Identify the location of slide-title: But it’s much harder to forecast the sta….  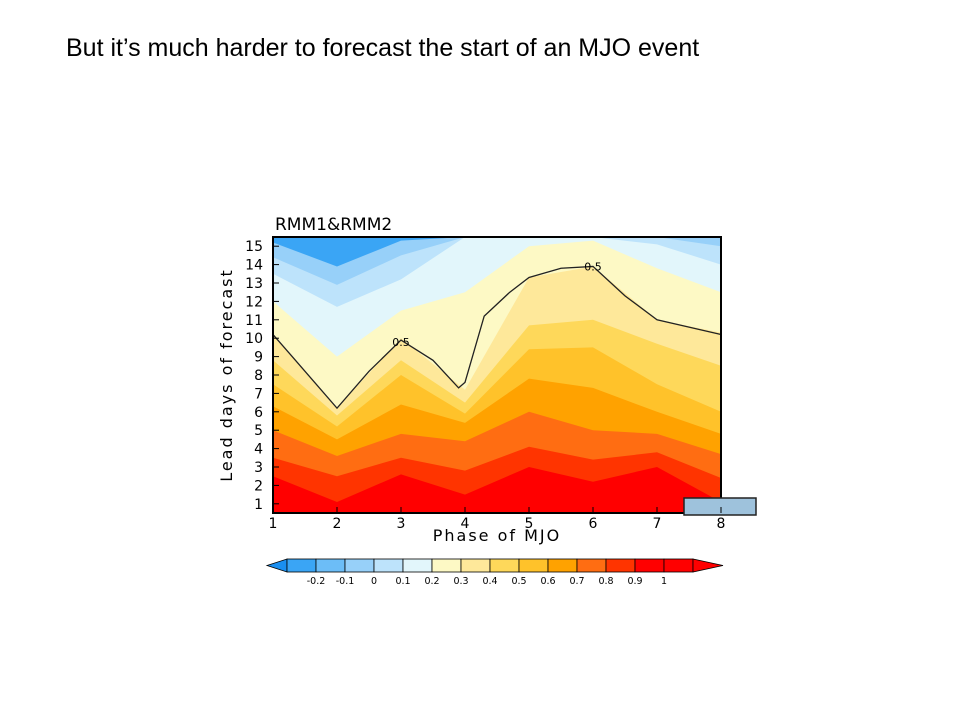
(383, 48).